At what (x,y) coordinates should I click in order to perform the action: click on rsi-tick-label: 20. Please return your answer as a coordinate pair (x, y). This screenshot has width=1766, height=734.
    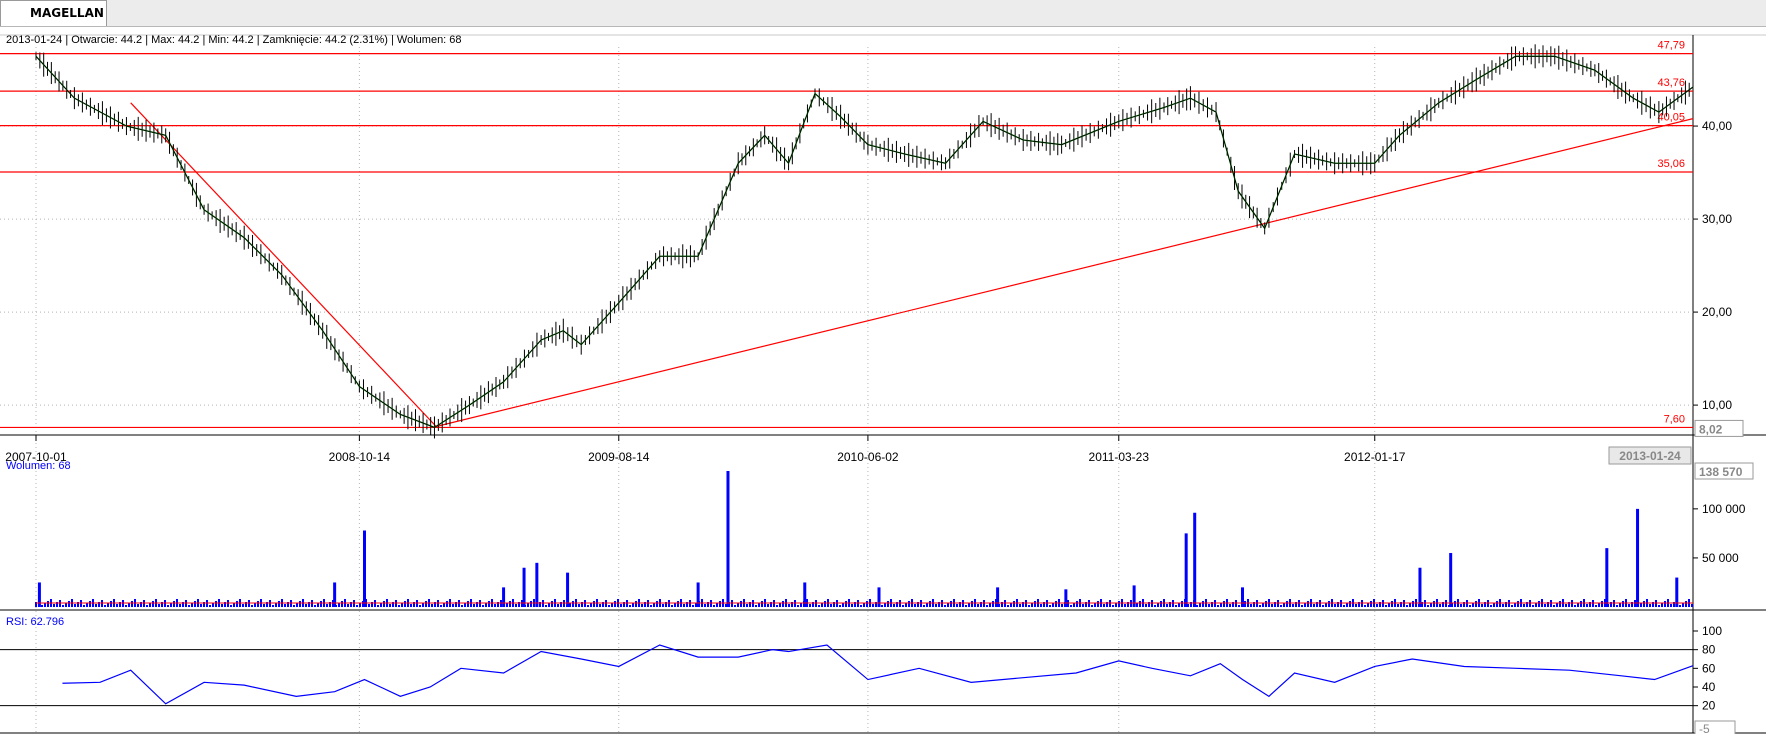
    Looking at the image, I should click on (1709, 706).